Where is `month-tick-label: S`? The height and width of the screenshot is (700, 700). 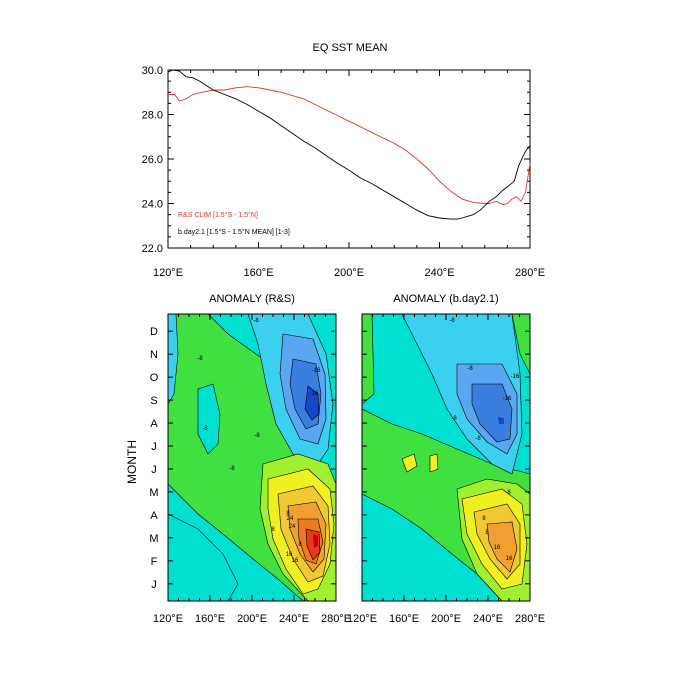
month-tick-label: S is located at coordinates (153, 401).